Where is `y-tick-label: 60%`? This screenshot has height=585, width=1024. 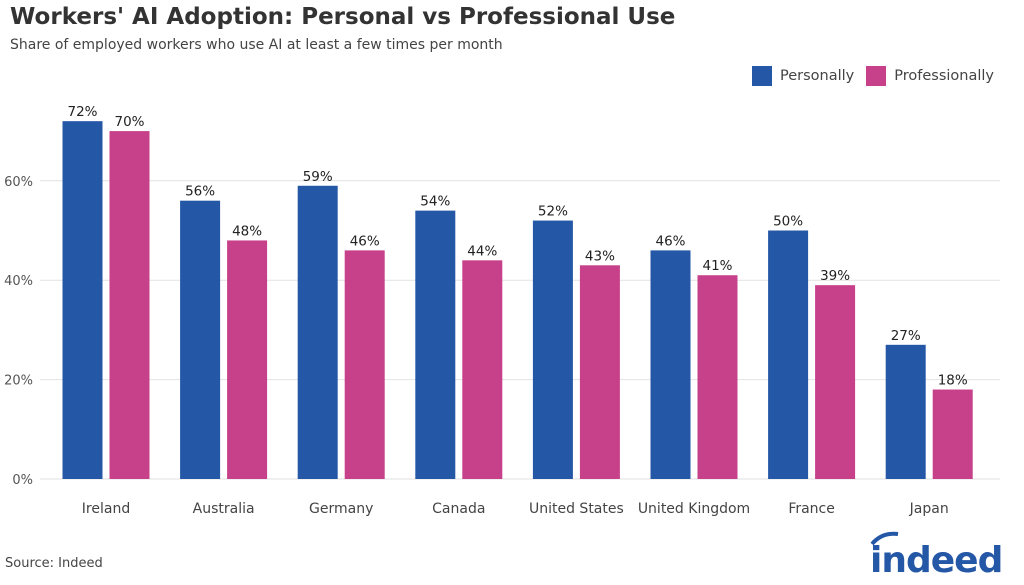
y-tick-label: 60% is located at coordinates (18, 182).